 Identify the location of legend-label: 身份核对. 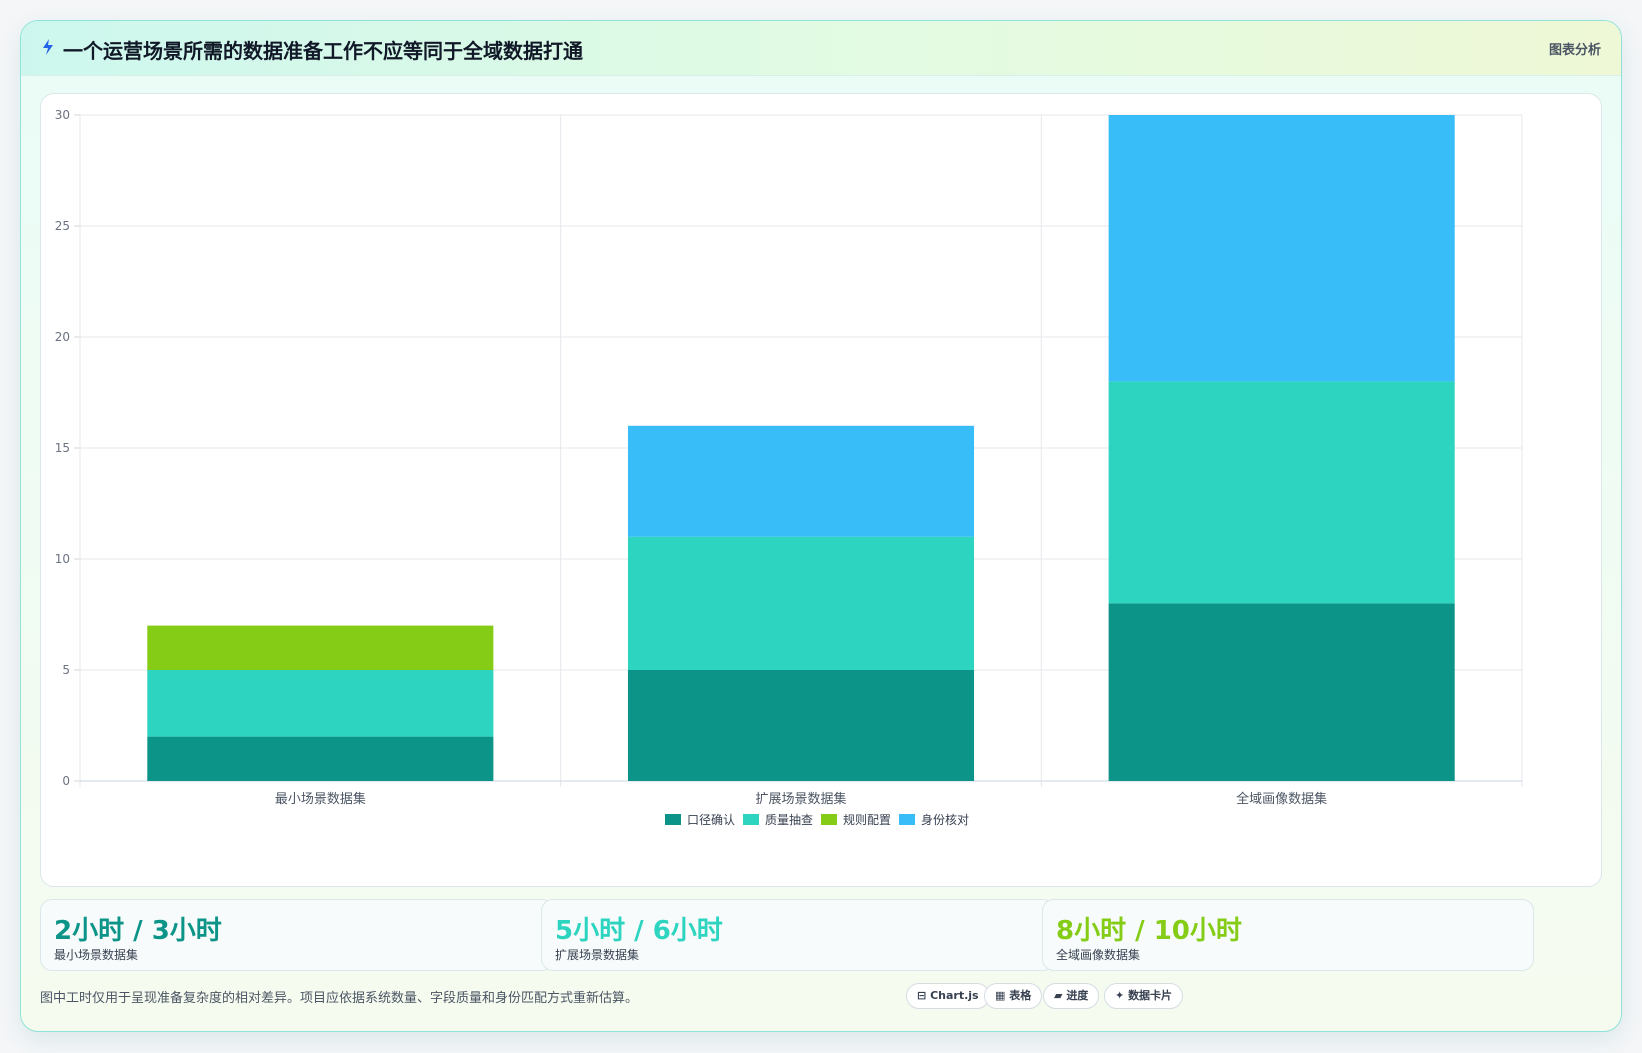
(945, 819).